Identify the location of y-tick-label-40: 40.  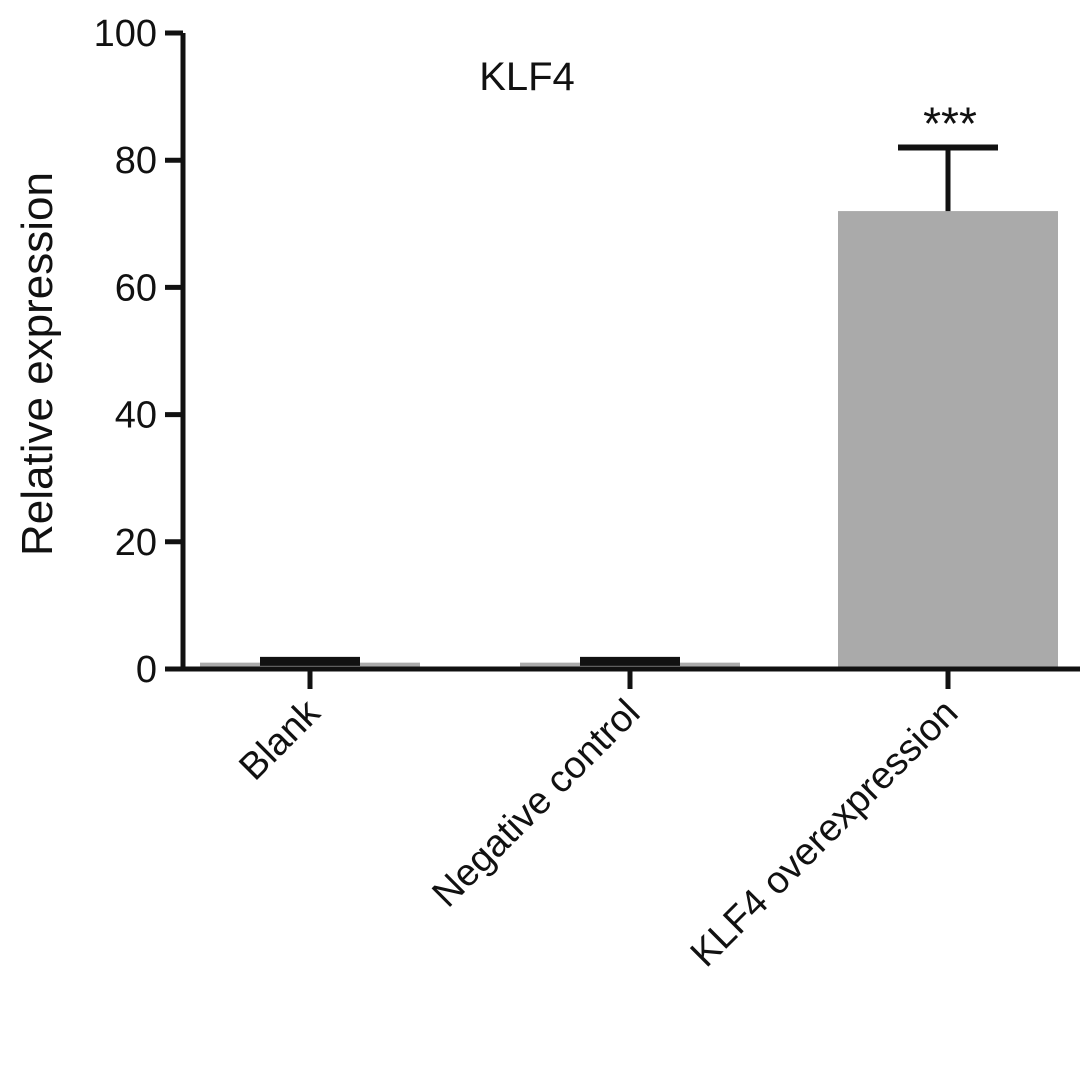
(136, 416).